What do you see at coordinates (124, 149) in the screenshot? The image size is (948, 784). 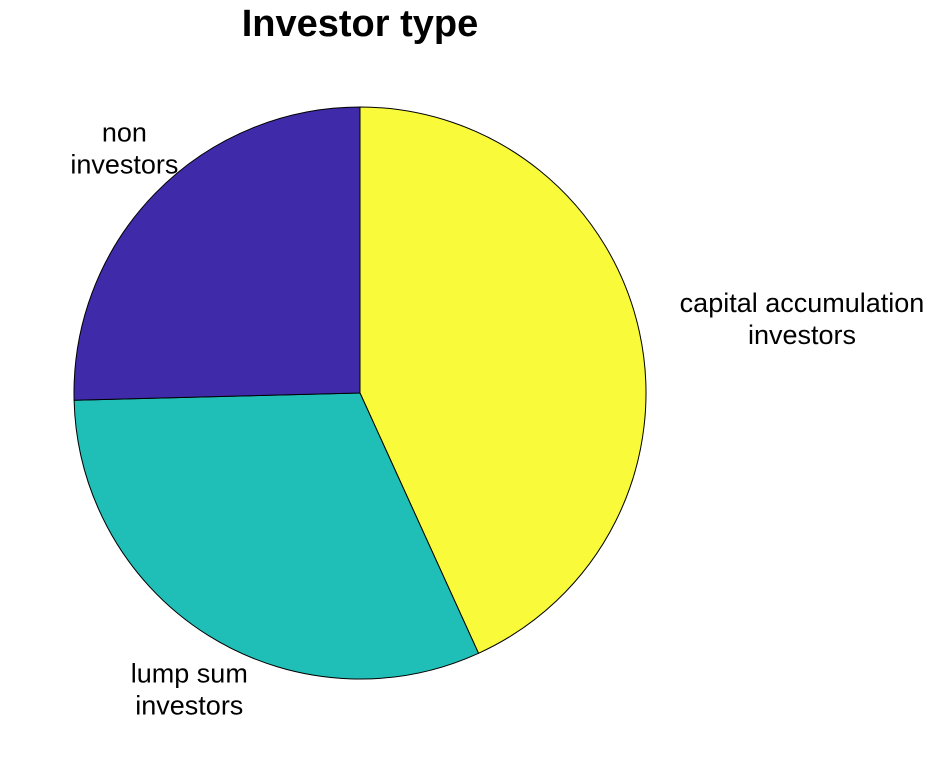 I see `pie-slice-label: non investors` at bounding box center [124, 149].